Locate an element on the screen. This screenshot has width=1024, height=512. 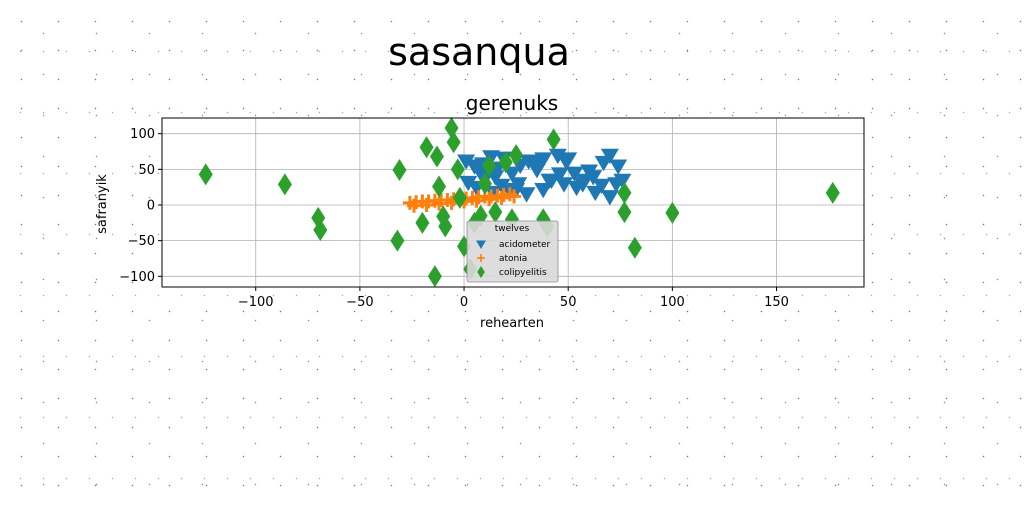
x-tick-label: −50 is located at coordinates (359, 302).